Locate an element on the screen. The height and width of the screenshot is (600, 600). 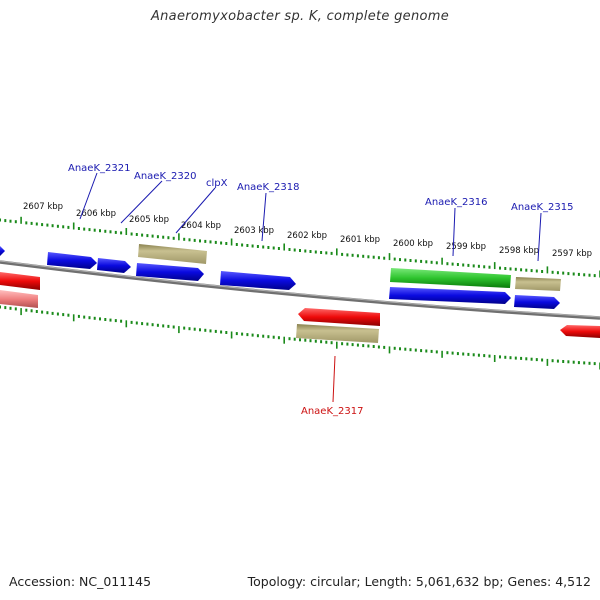
scale-ticks-upper is located at coordinates (300, 247).